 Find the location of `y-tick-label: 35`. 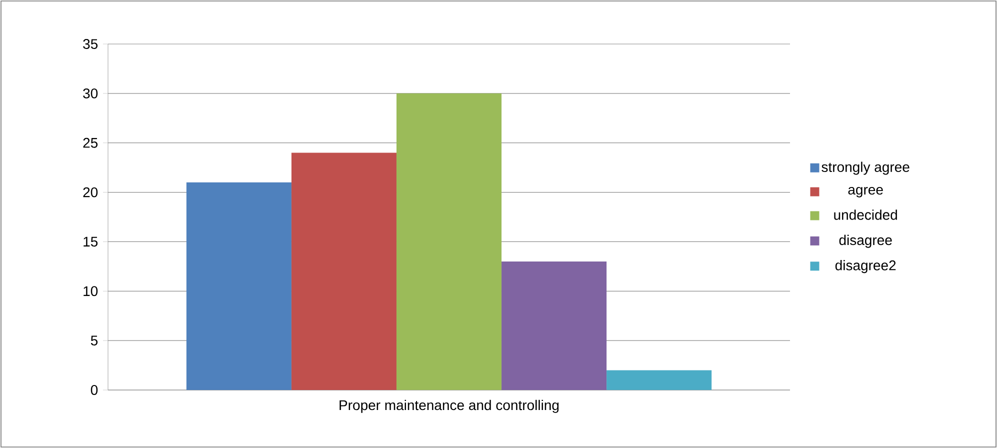

y-tick-label: 35 is located at coordinates (90, 44).